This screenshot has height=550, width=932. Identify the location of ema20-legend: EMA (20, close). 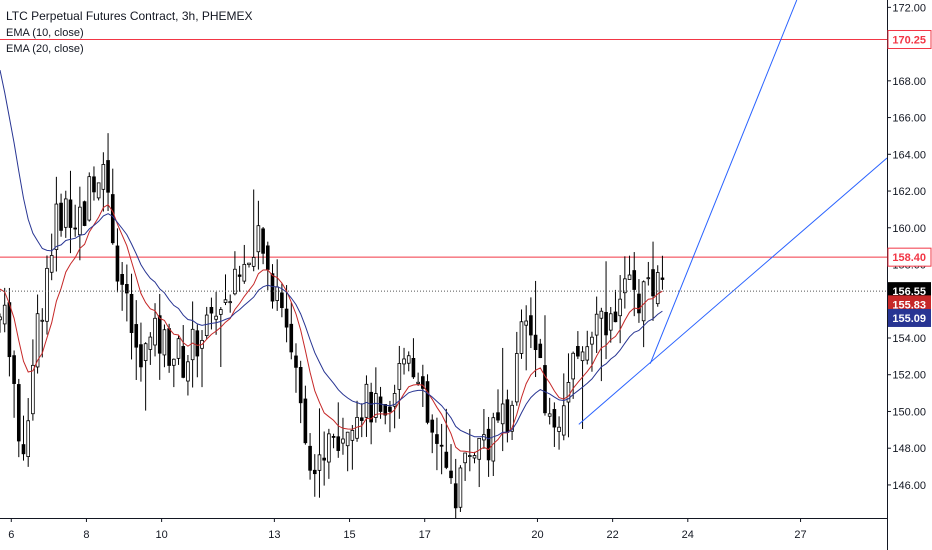
(45, 49).